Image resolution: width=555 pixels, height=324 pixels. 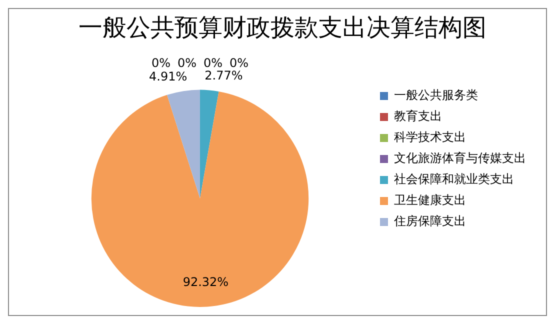 What do you see at coordinates (205, 282) in the screenshot?
I see `data-label: 92.32%` at bounding box center [205, 282].